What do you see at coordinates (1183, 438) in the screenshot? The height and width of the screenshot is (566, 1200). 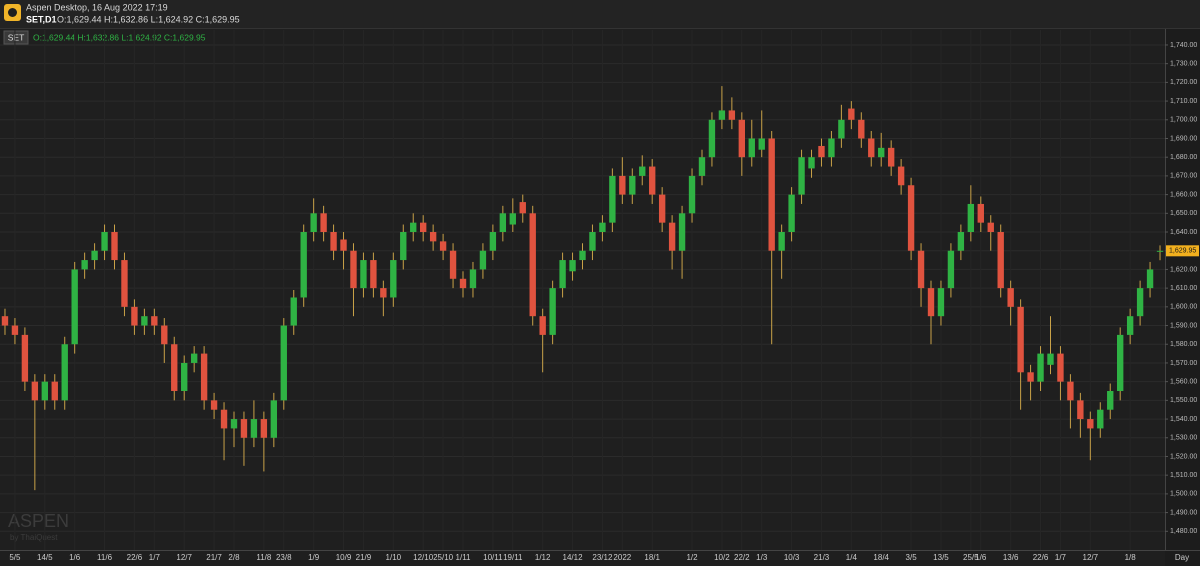 I see `y-tick-label: 1,530.00` at bounding box center [1183, 438].